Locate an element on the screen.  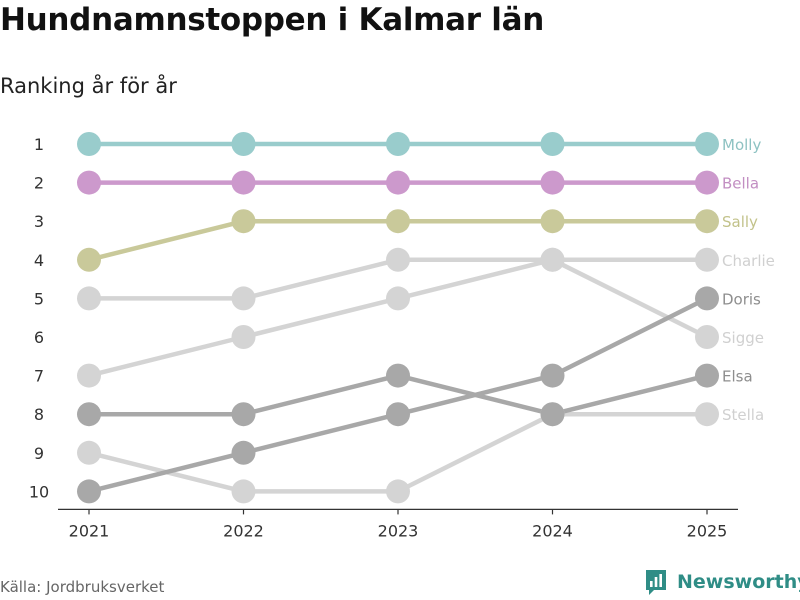
y-tick-label: 7 is located at coordinates (39, 376).